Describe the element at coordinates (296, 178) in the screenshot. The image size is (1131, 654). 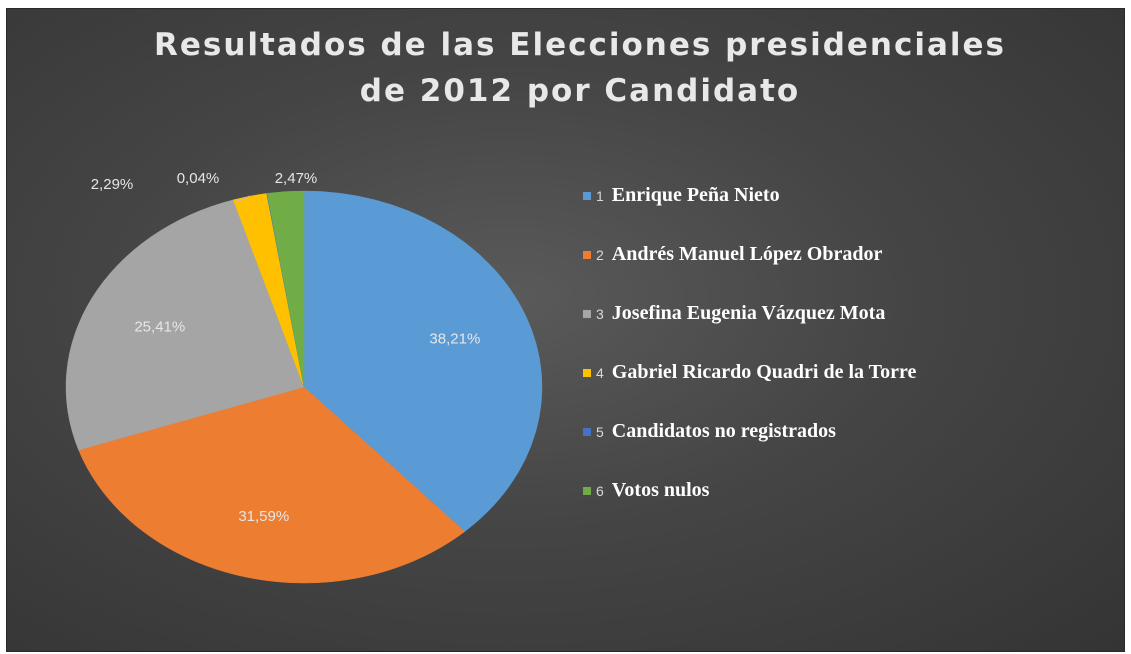
I see `data-label-6: 2,47%` at that location.